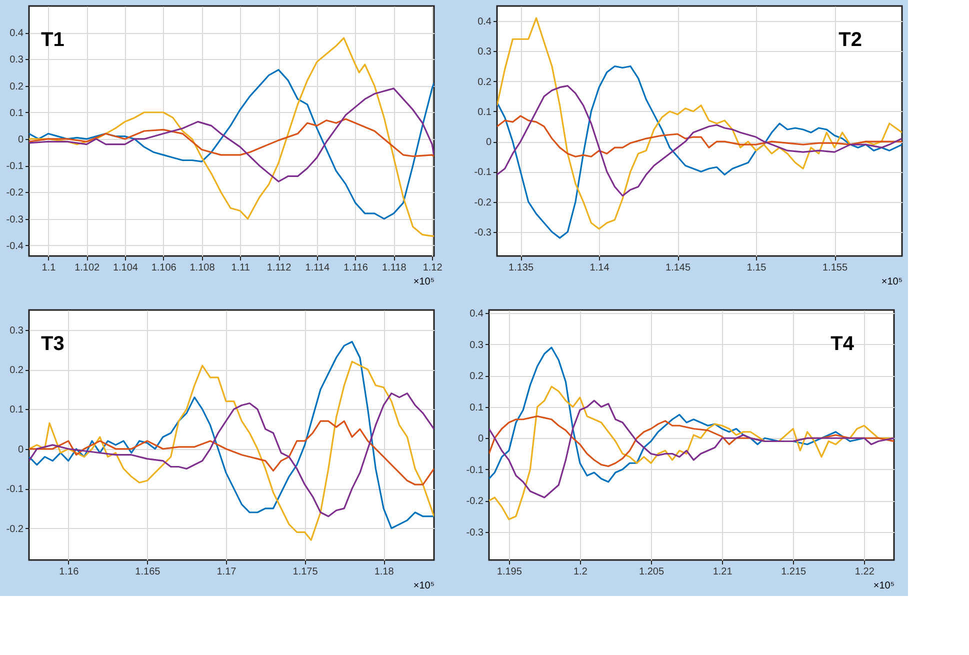  What do you see at coordinates (678, 268) in the screenshot?
I see `x-tick-label: 1.145` at bounding box center [678, 268].